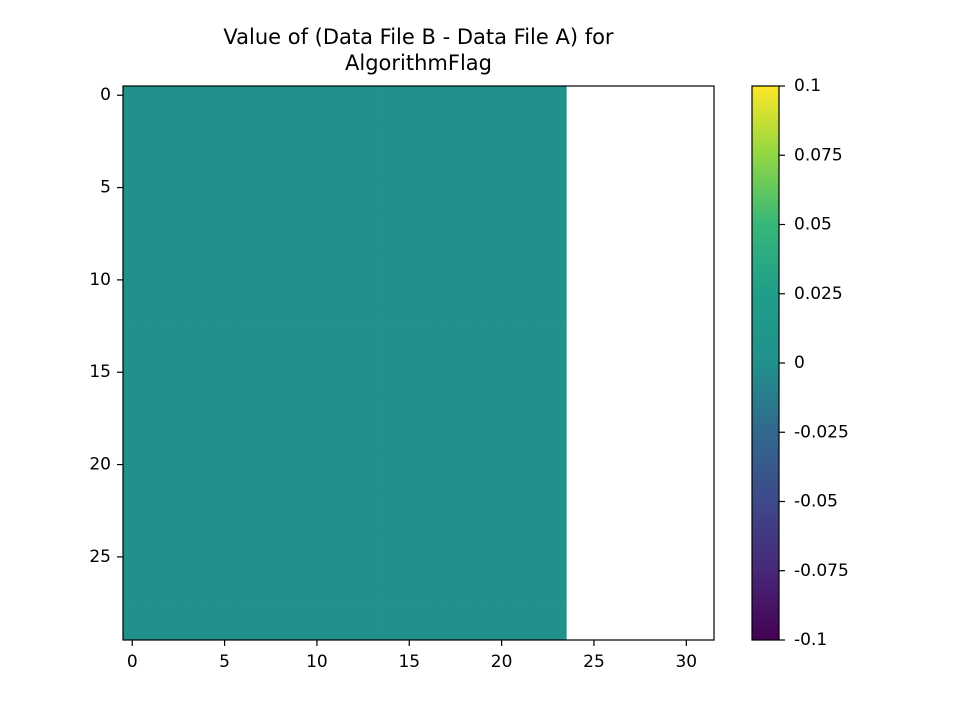  I want to click on x-tick-label: 10, so click(317, 662).